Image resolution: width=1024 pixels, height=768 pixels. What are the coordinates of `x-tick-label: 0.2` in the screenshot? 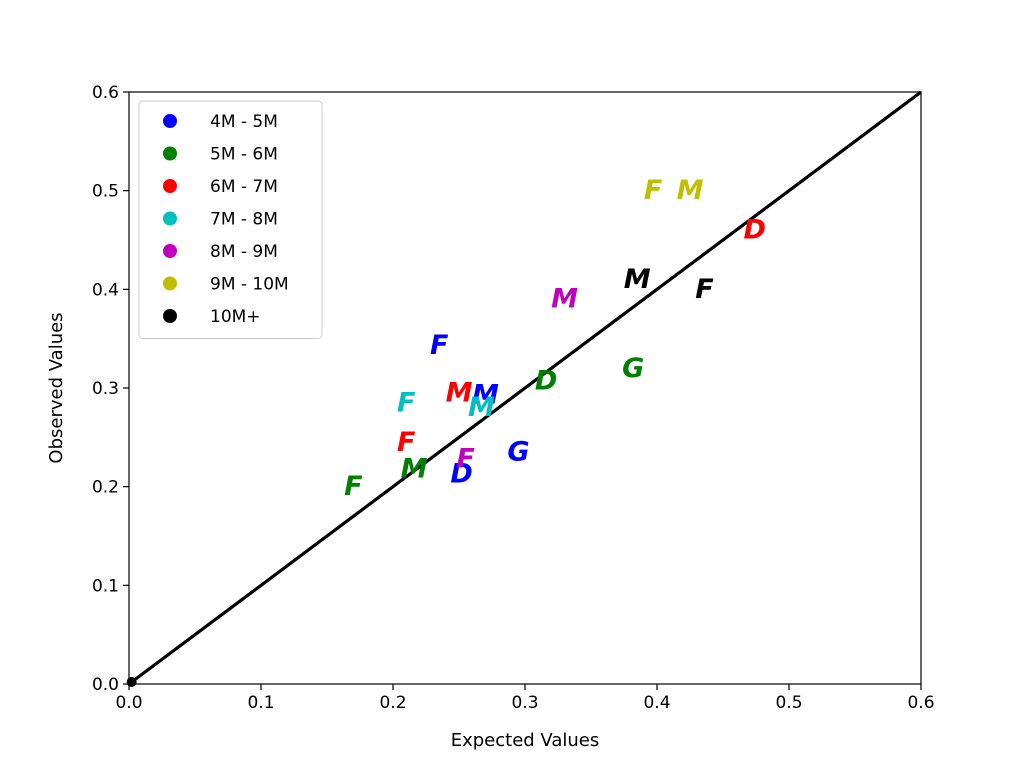 It's located at (392, 703).